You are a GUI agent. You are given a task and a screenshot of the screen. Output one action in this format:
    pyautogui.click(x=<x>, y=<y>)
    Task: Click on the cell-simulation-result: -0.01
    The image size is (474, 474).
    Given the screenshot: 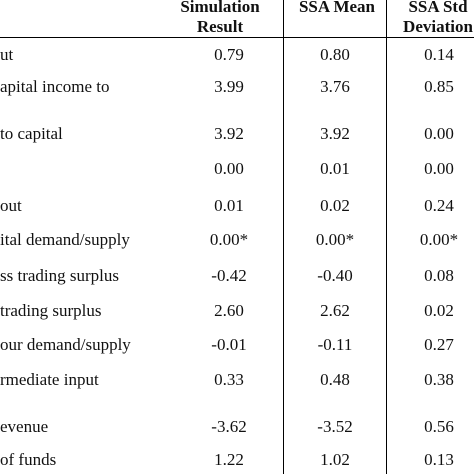 What is the action you would take?
    pyautogui.click(x=229, y=344)
    